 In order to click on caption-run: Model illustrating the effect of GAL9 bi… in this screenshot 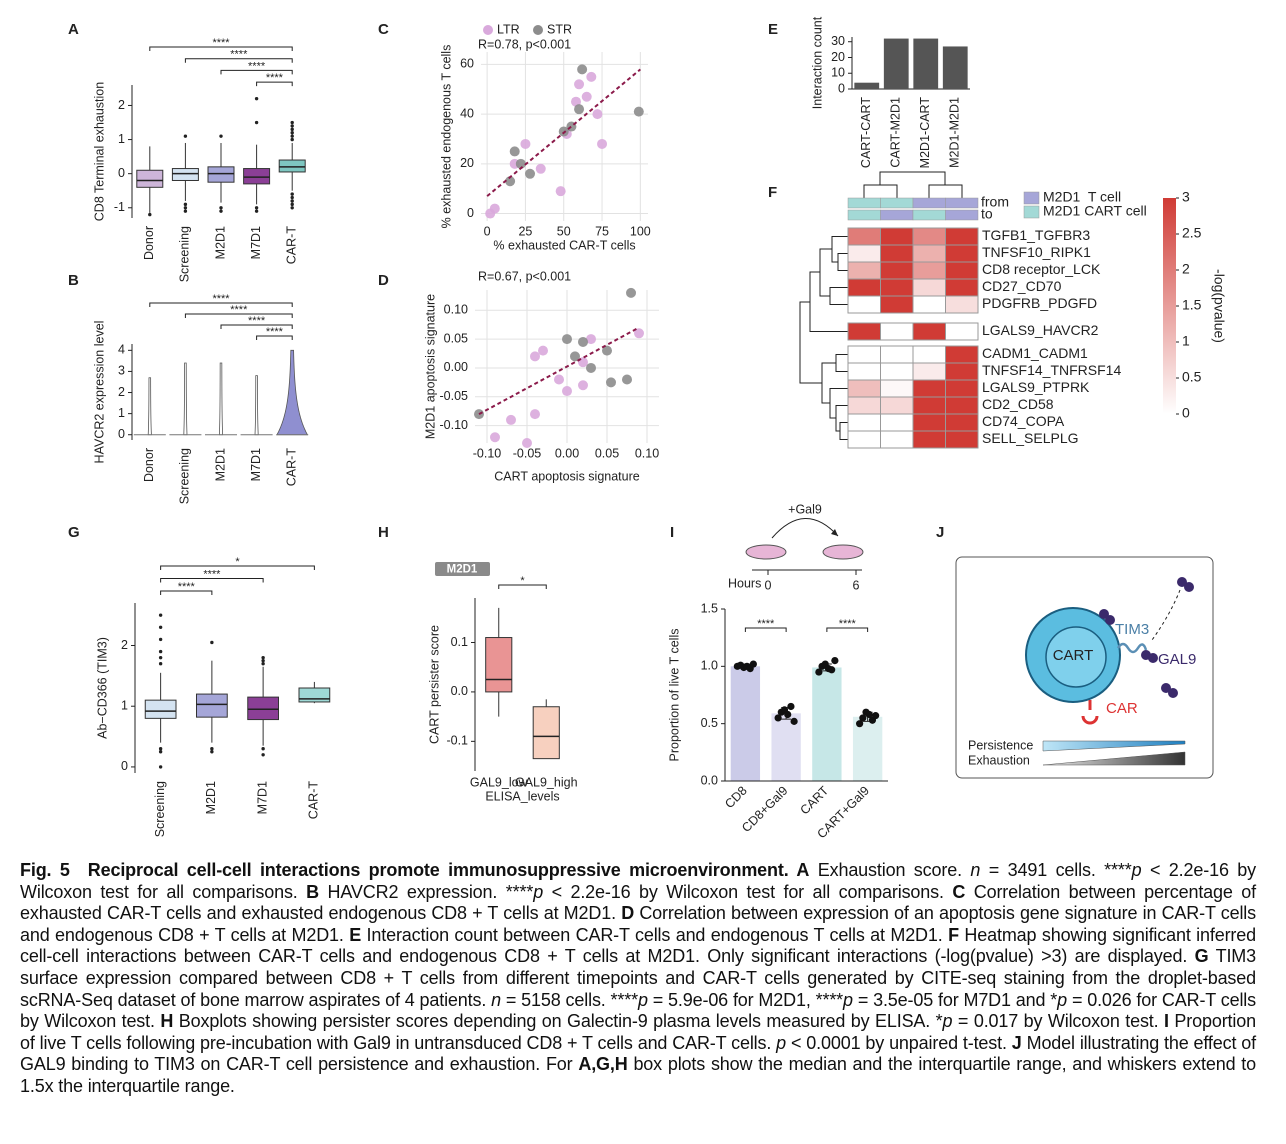, I will do `click(638, 1053)`.